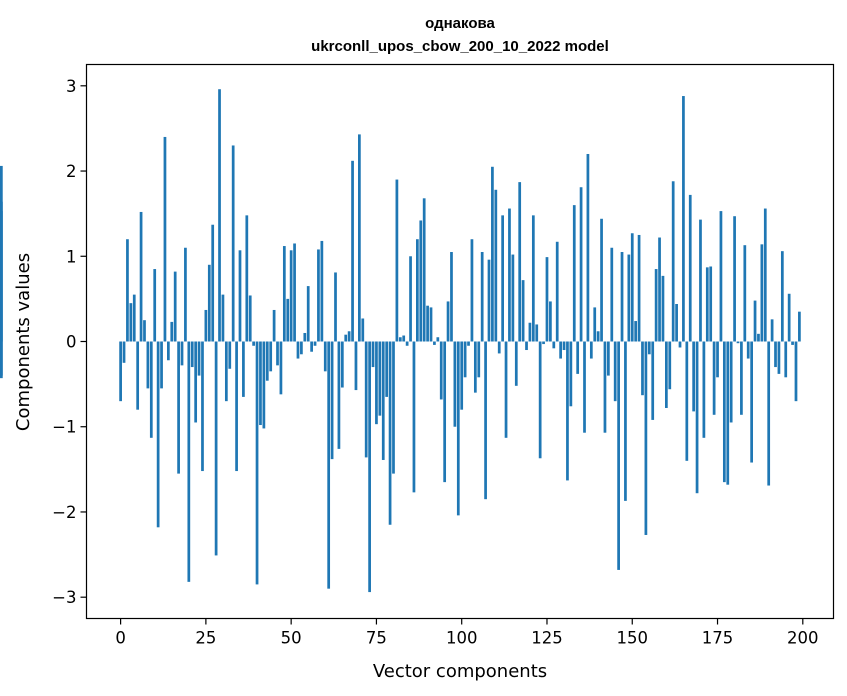  Describe the element at coordinates (460, 23) in the screenshot. I see `chart-title: однакова` at that location.